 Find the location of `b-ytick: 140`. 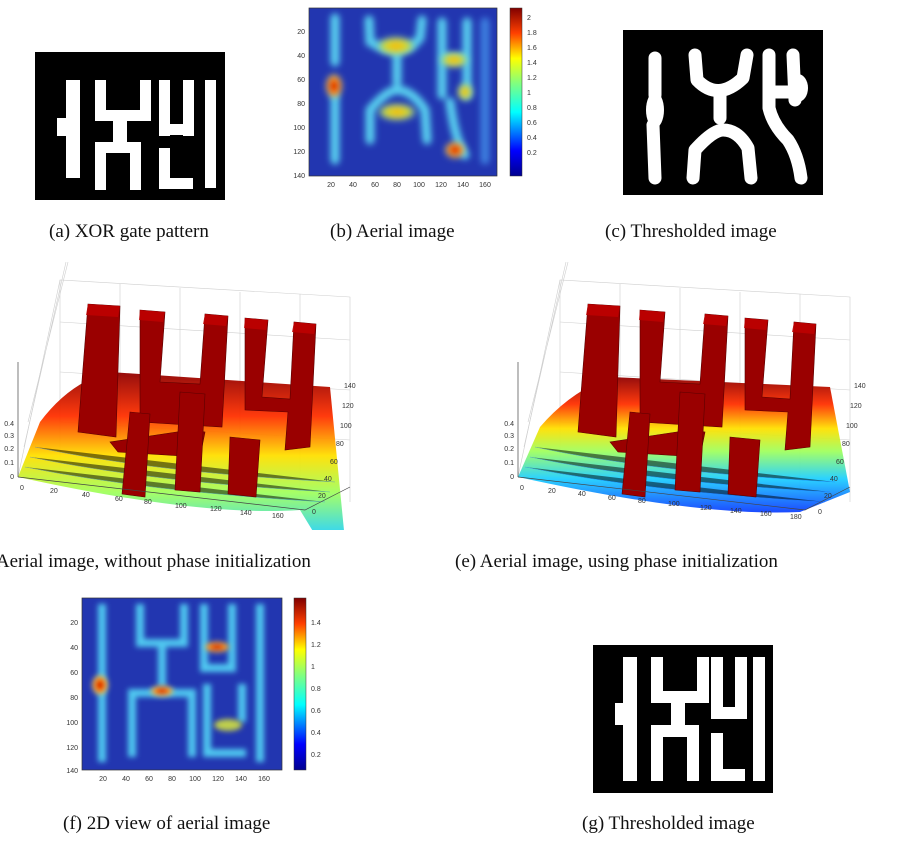

b-ytick: 140 is located at coordinates (299, 176).